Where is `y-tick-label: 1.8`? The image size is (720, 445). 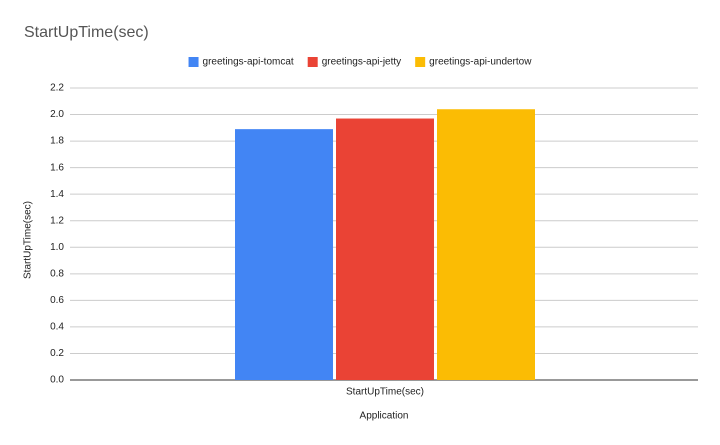
y-tick-label: 1.8 is located at coordinates (57, 141).